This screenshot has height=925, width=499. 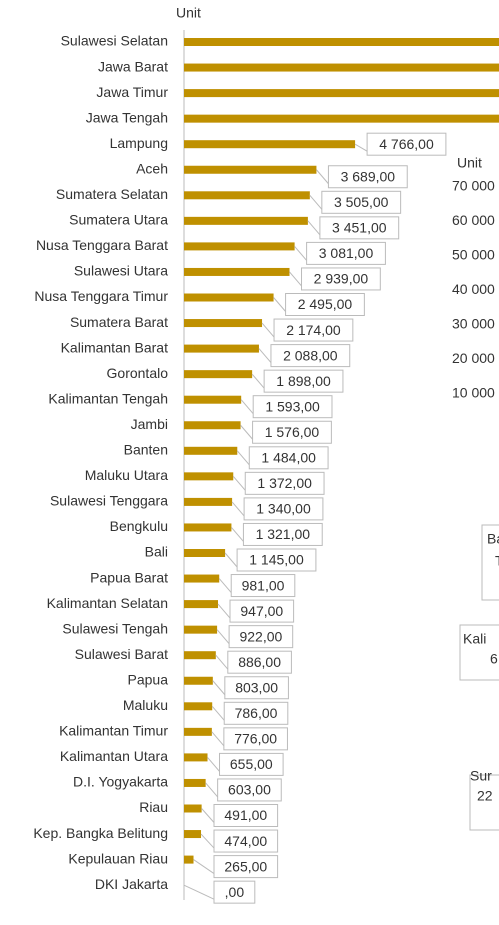 What do you see at coordinates (249, 790) in the screenshot?
I see `value-label: 603,00` at bounding box center [249, 790].